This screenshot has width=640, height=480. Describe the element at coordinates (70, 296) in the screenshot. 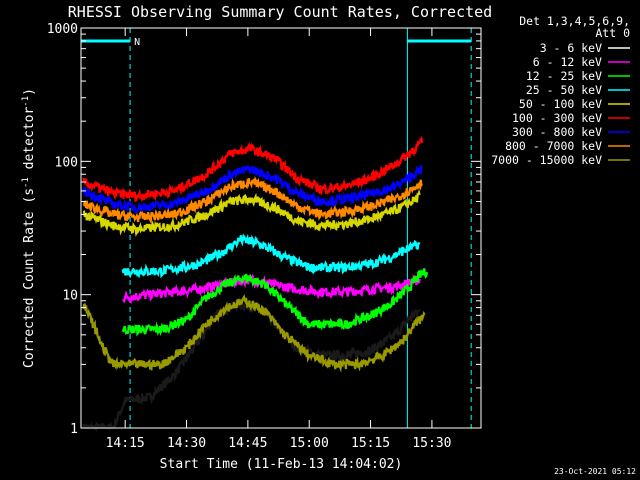

I see `y-tick-label-2: 10` at that location.